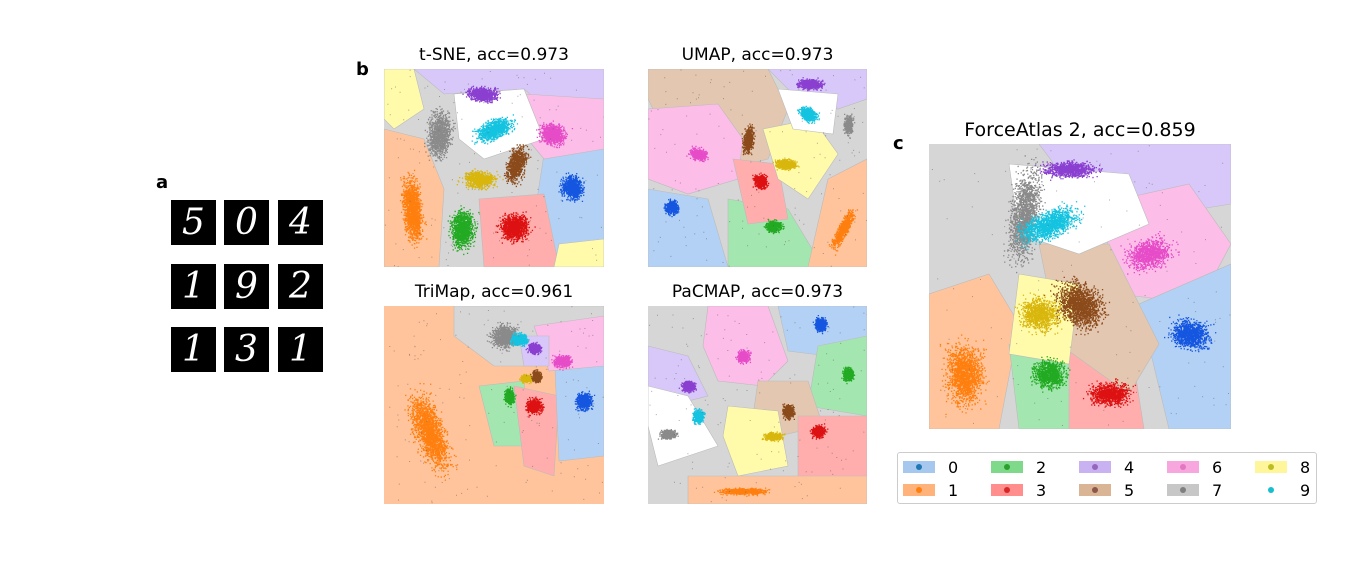  What do you see at coordinates (898, 143) in the screenshot?
I see `panel-label-c: c` at bounding box center [898, 143].